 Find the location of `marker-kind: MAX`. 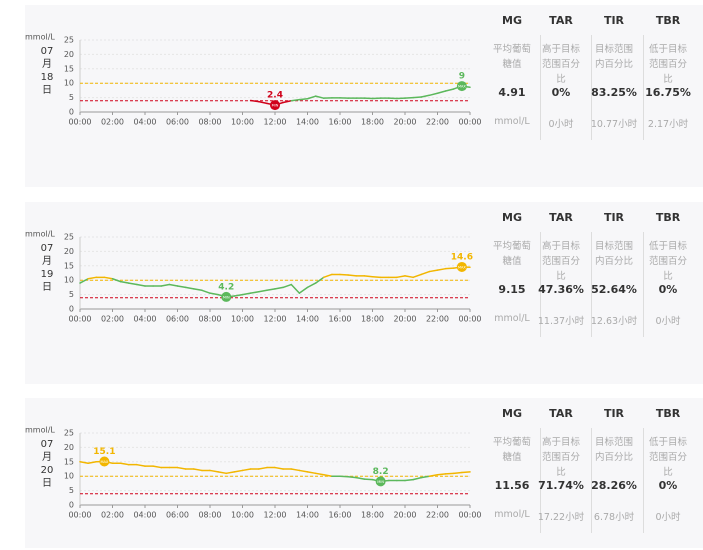

marker-kind: MAX is located at coordinates (462, 87).